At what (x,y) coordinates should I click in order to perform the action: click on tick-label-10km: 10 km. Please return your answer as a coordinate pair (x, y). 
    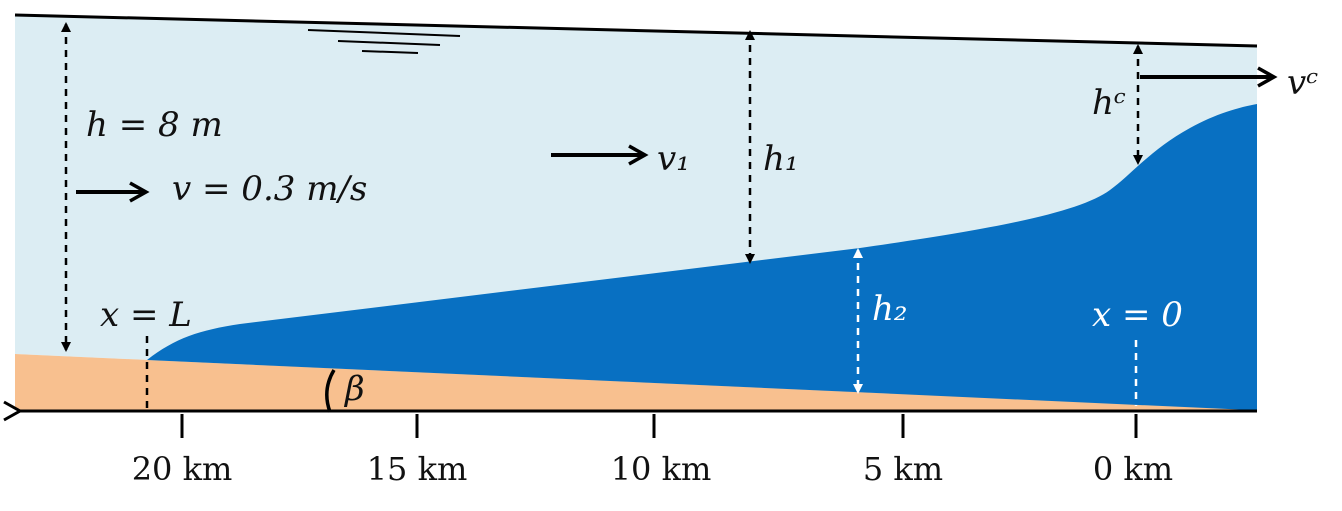
    Looking at the image, I should click on (661, 469).